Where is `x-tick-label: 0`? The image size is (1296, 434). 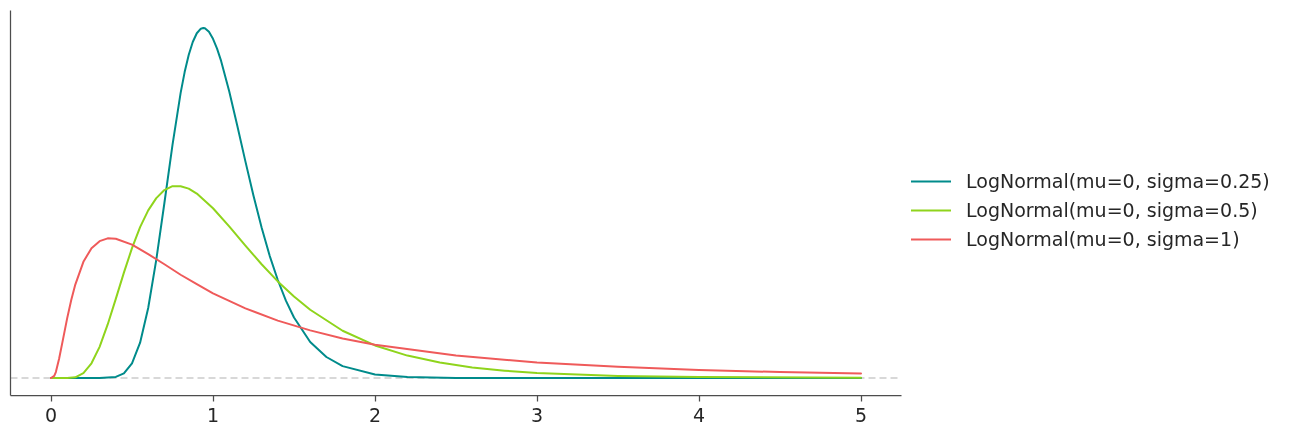
x-tick-label: 0 is located at coordinates (51, 414).